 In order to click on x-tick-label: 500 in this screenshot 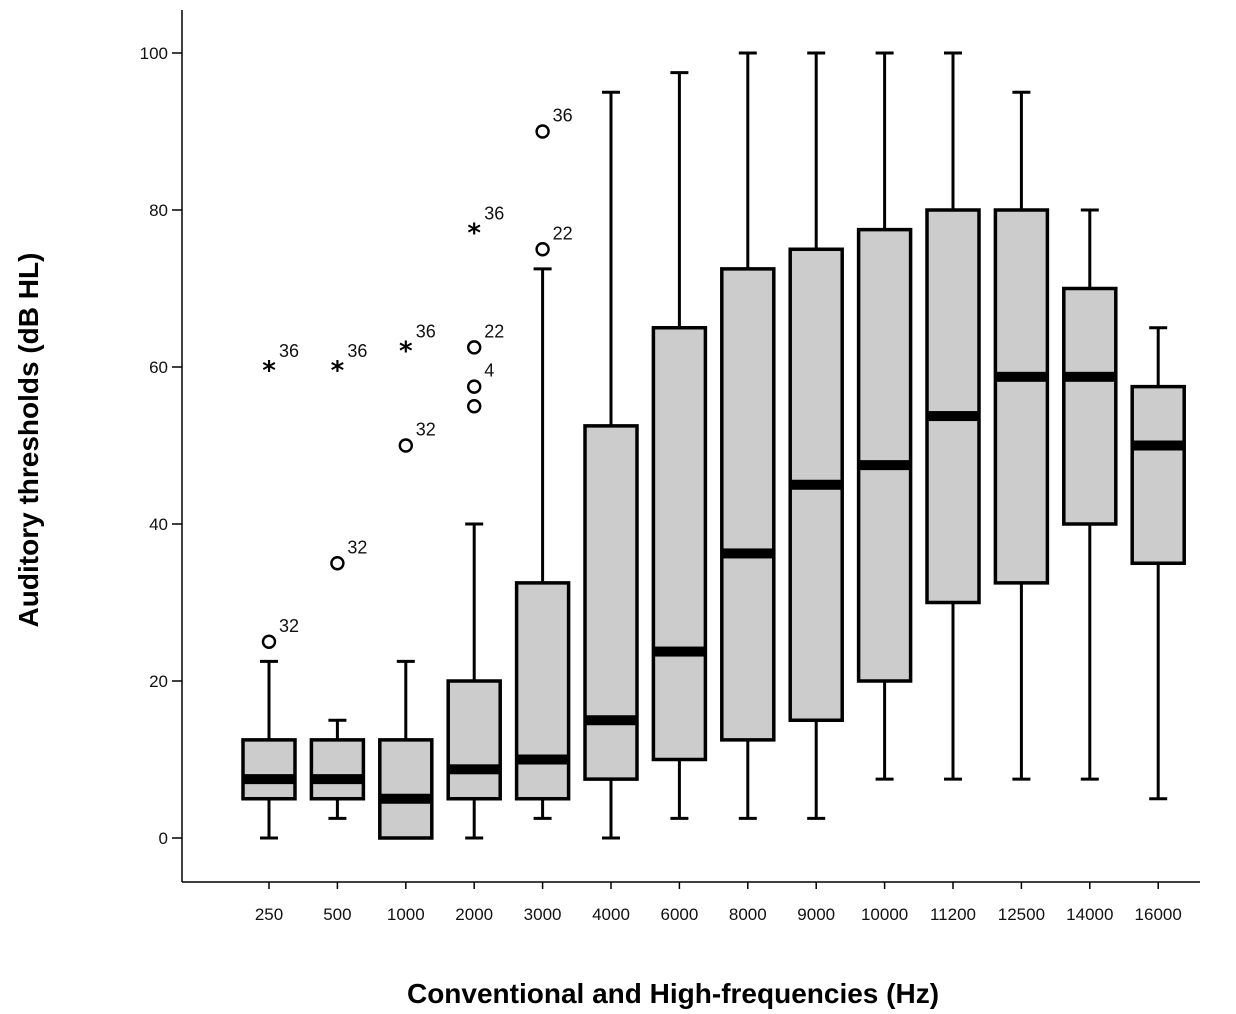, I will do `click(337, 914)`.